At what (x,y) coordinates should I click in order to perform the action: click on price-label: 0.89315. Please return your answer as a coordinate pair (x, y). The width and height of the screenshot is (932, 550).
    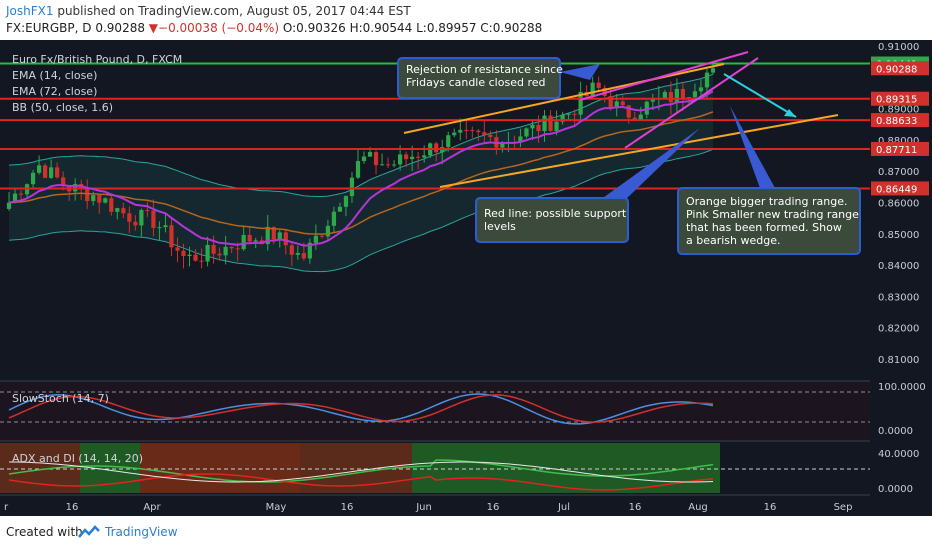
    Looking at the image, I should click on (896, 100).